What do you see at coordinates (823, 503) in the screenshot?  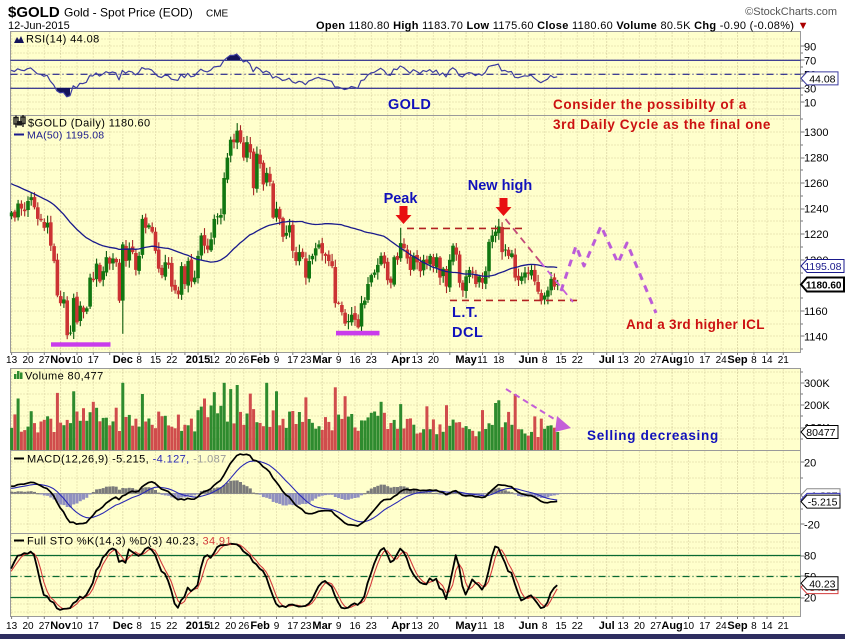 I see `svg-text: -5.215` at bounding box center [823, 503].